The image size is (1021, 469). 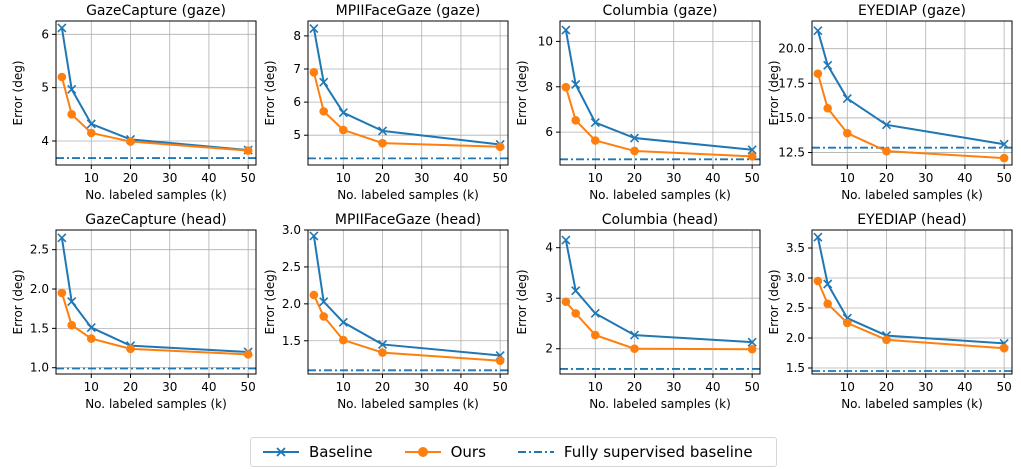 I want to click on y-tick-label: 10, so click(x=545, y=41).